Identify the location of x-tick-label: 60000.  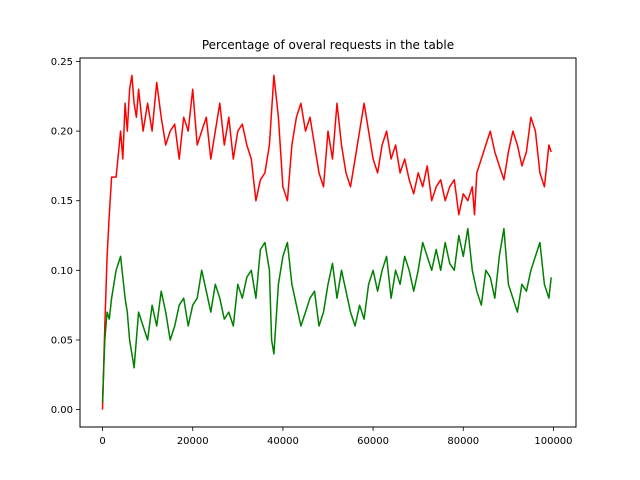
(373, 441).